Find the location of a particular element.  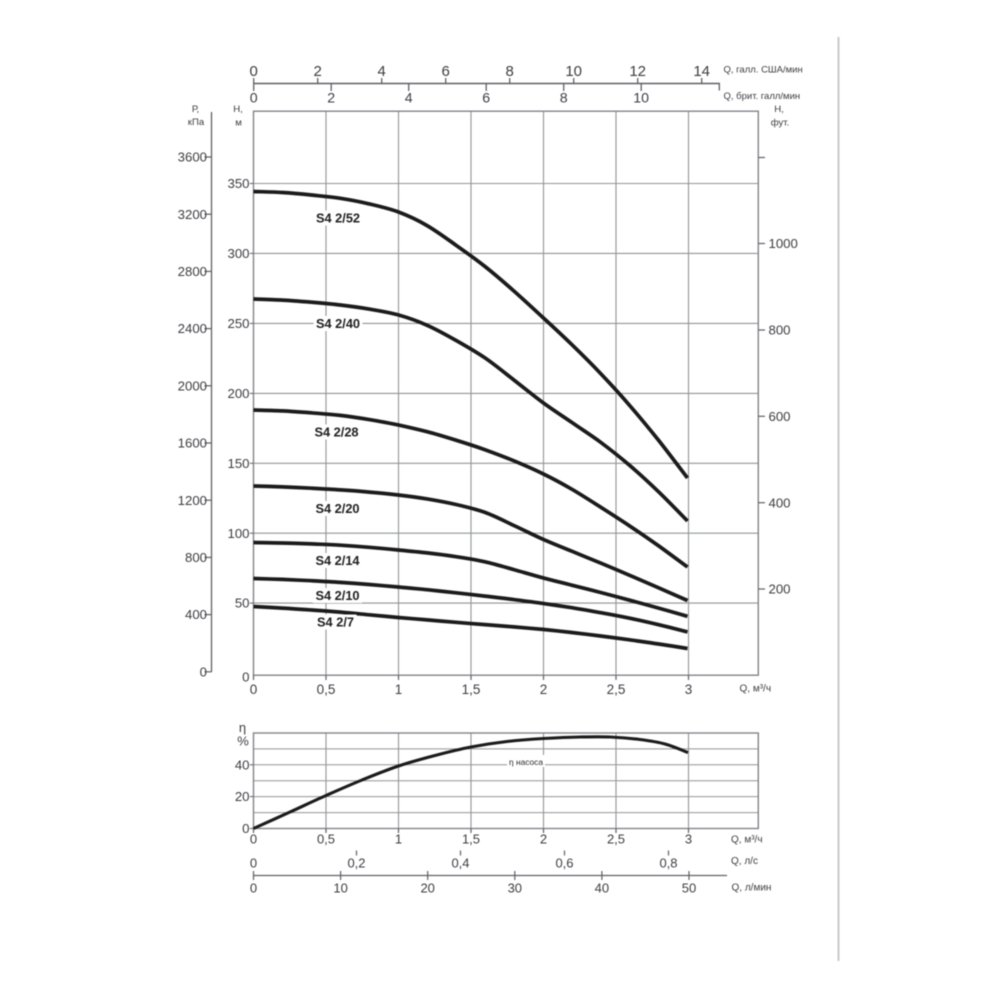

svg-text: 100 is located at coordinates (238, 533).